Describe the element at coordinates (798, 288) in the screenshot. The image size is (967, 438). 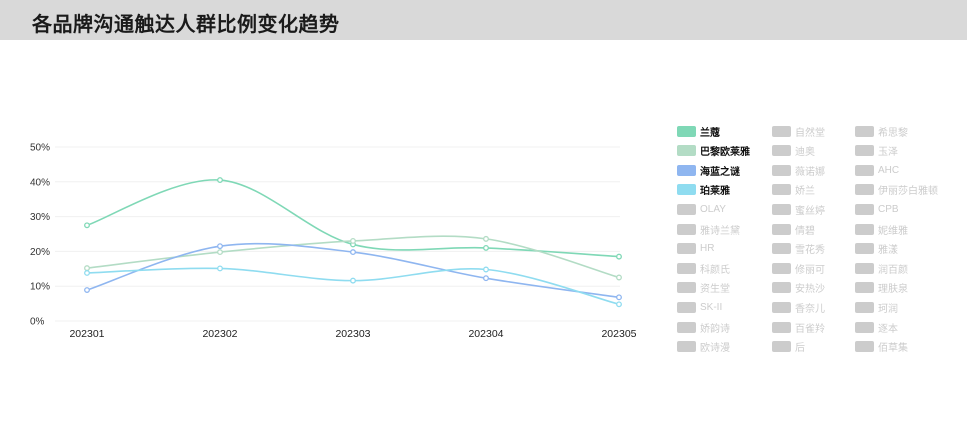
I see `legend-item: 安热沙` at that location.